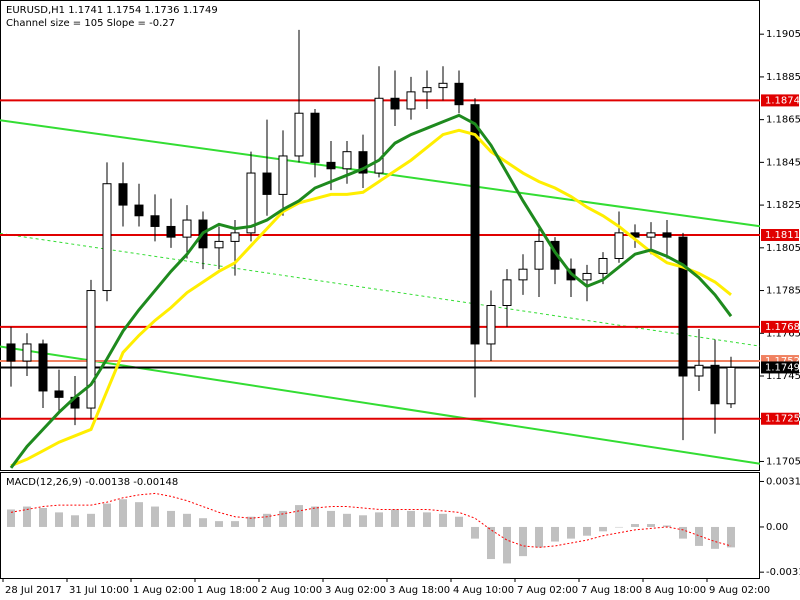 The height and width of the screenshot is (600, 800). I want to click on x-tick-label: 9 Aug 02:00, so click(739, 590).